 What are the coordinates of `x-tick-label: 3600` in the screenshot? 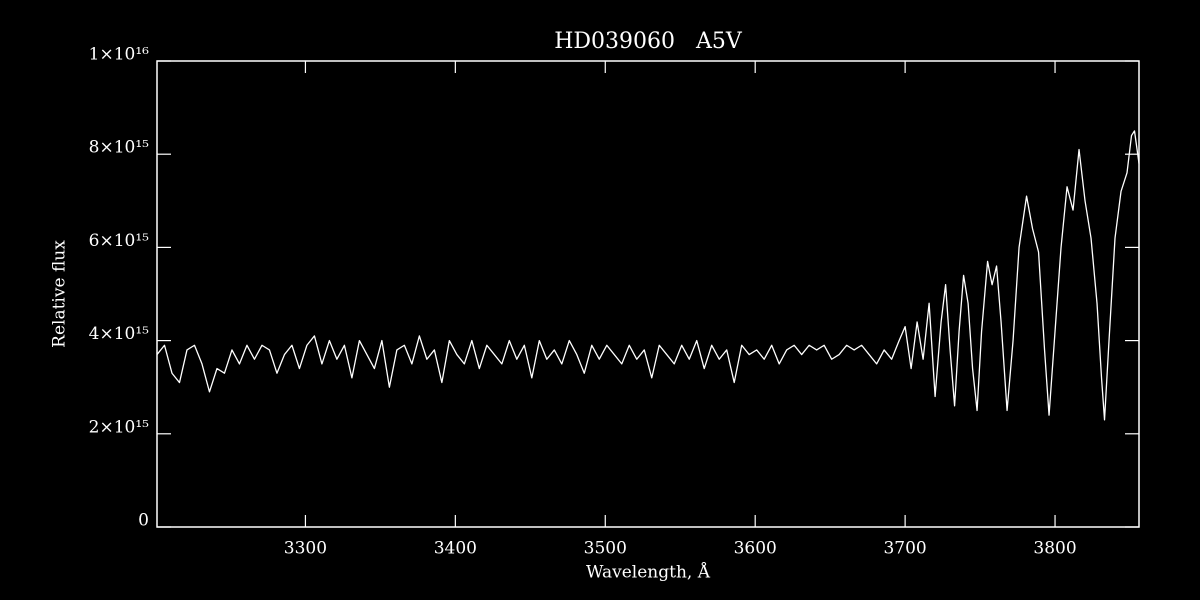 It's located at (755, 549).